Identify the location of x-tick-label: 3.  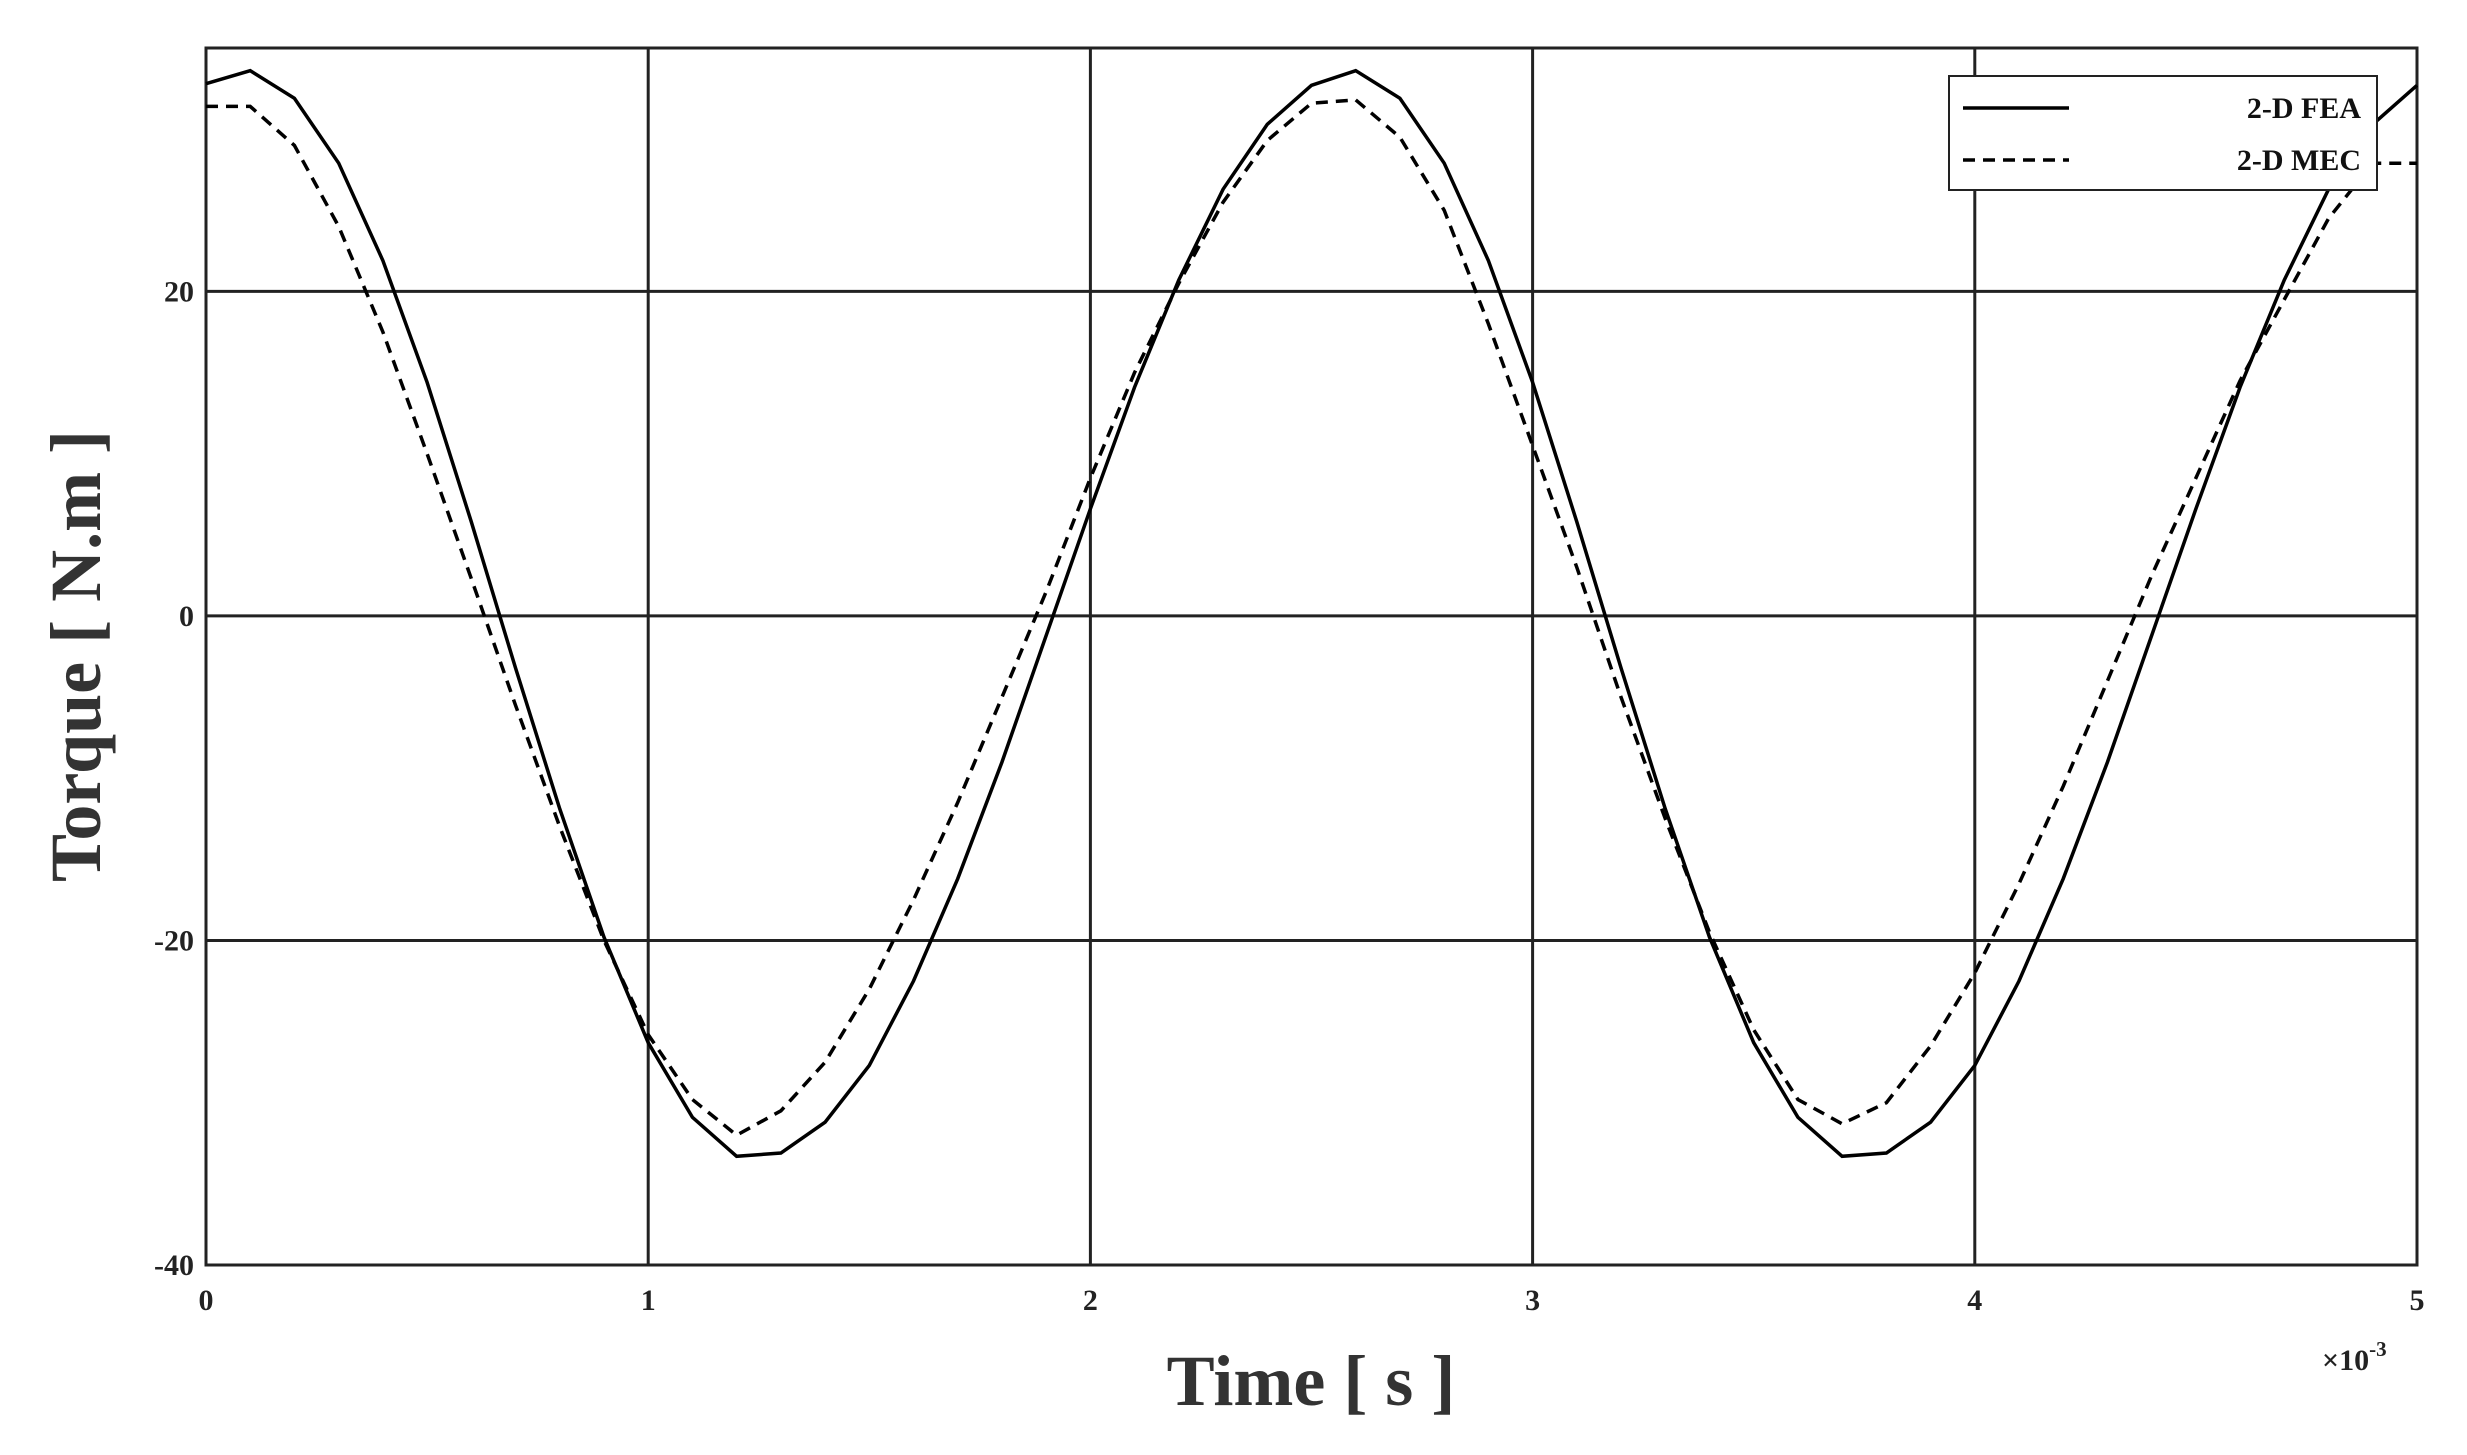
(1532, 1300).